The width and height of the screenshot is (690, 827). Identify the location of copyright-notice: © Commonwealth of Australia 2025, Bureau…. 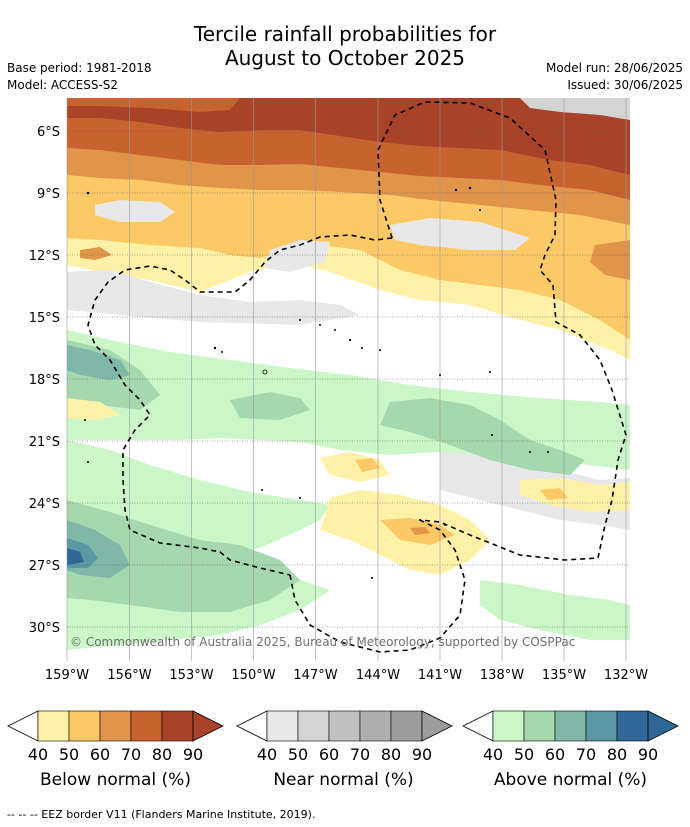
(322, 642).